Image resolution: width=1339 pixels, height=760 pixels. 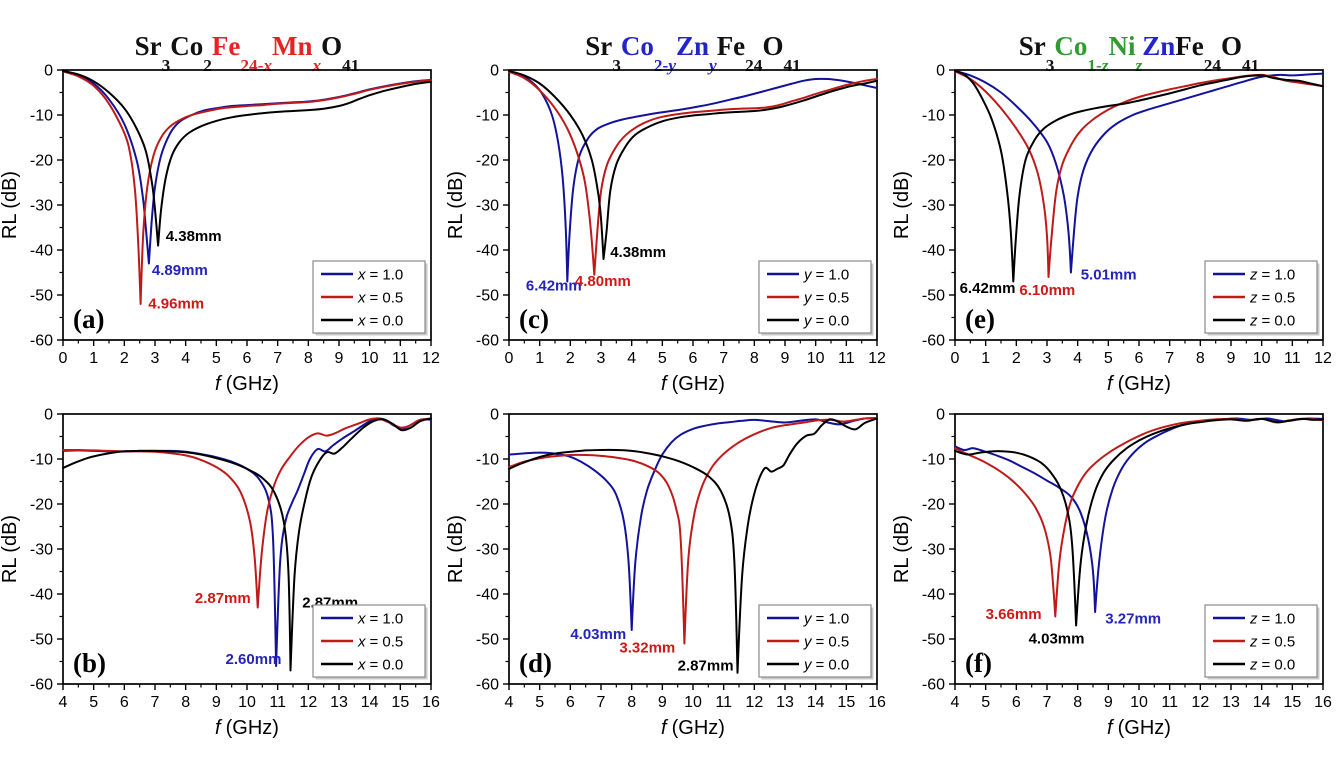 What do you see at coordinates (535, 663) in the screenshot?
I see `panel-tag: (d)` at bounding box center [535, 663].